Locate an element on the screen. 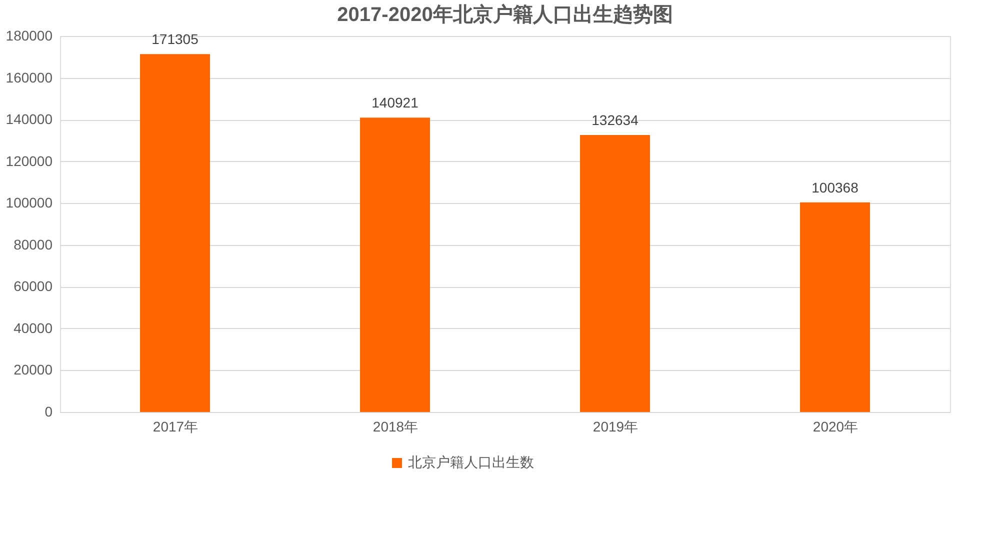  y-tick-label: 60000 is located at coordinates (33, 286).